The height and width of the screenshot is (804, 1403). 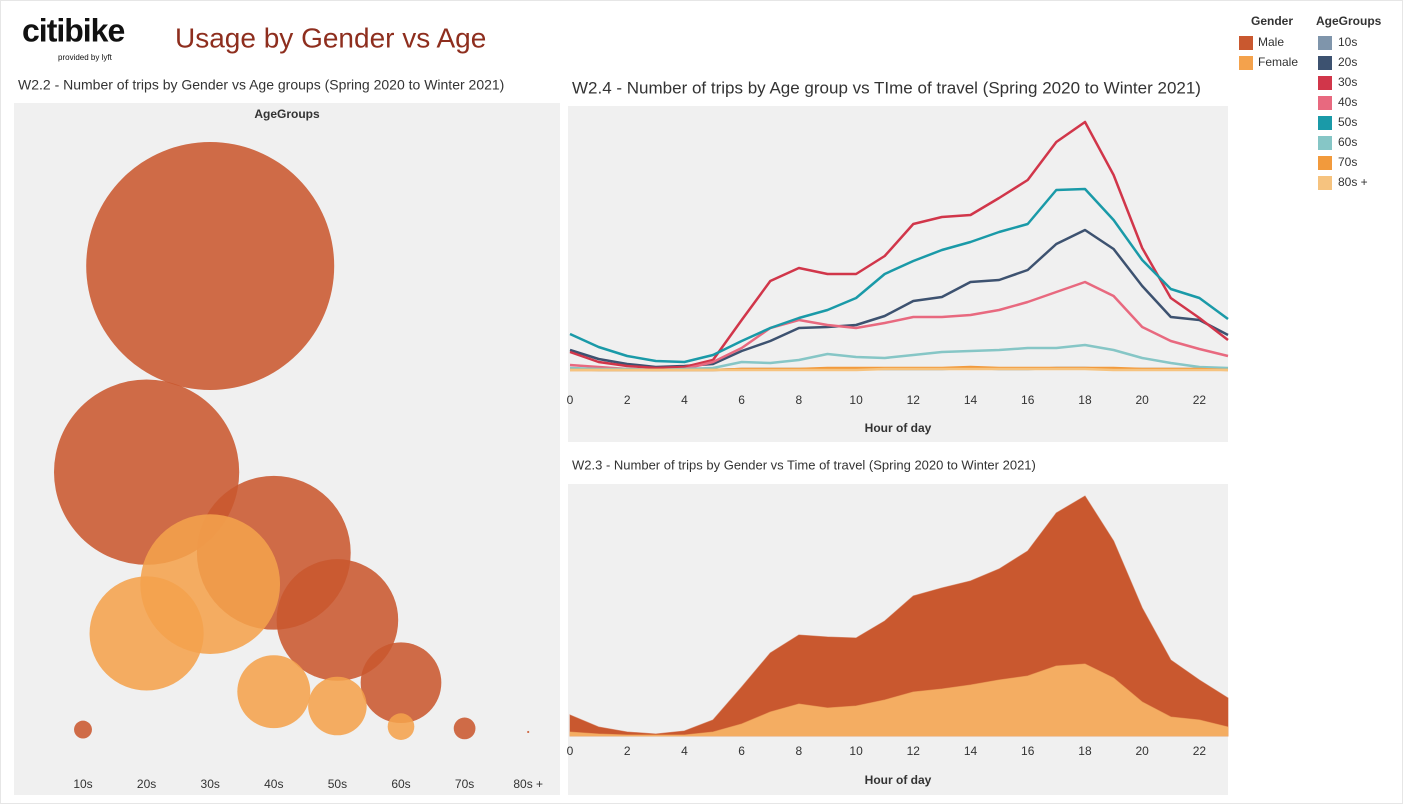 What do you see at coordinates (1347, 62) in the screenshot?
I see `legend-label: 20s` at bounding box center [1347, 62].